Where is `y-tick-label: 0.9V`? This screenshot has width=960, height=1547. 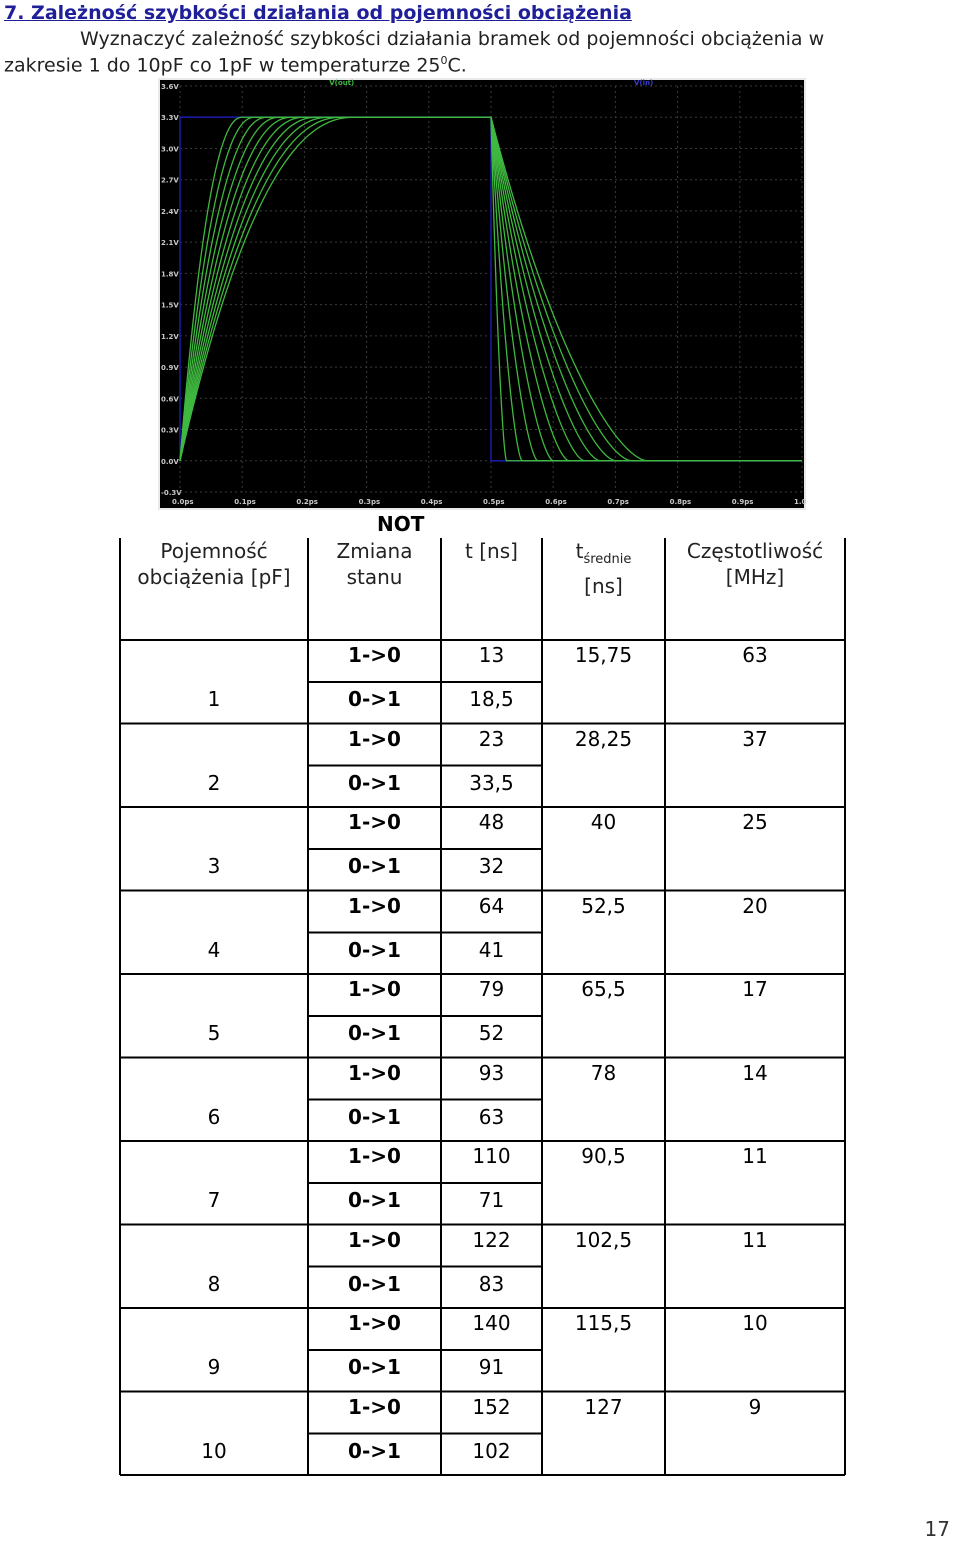
y-tick-label: 0.9V is located at coordinates (170, 368).